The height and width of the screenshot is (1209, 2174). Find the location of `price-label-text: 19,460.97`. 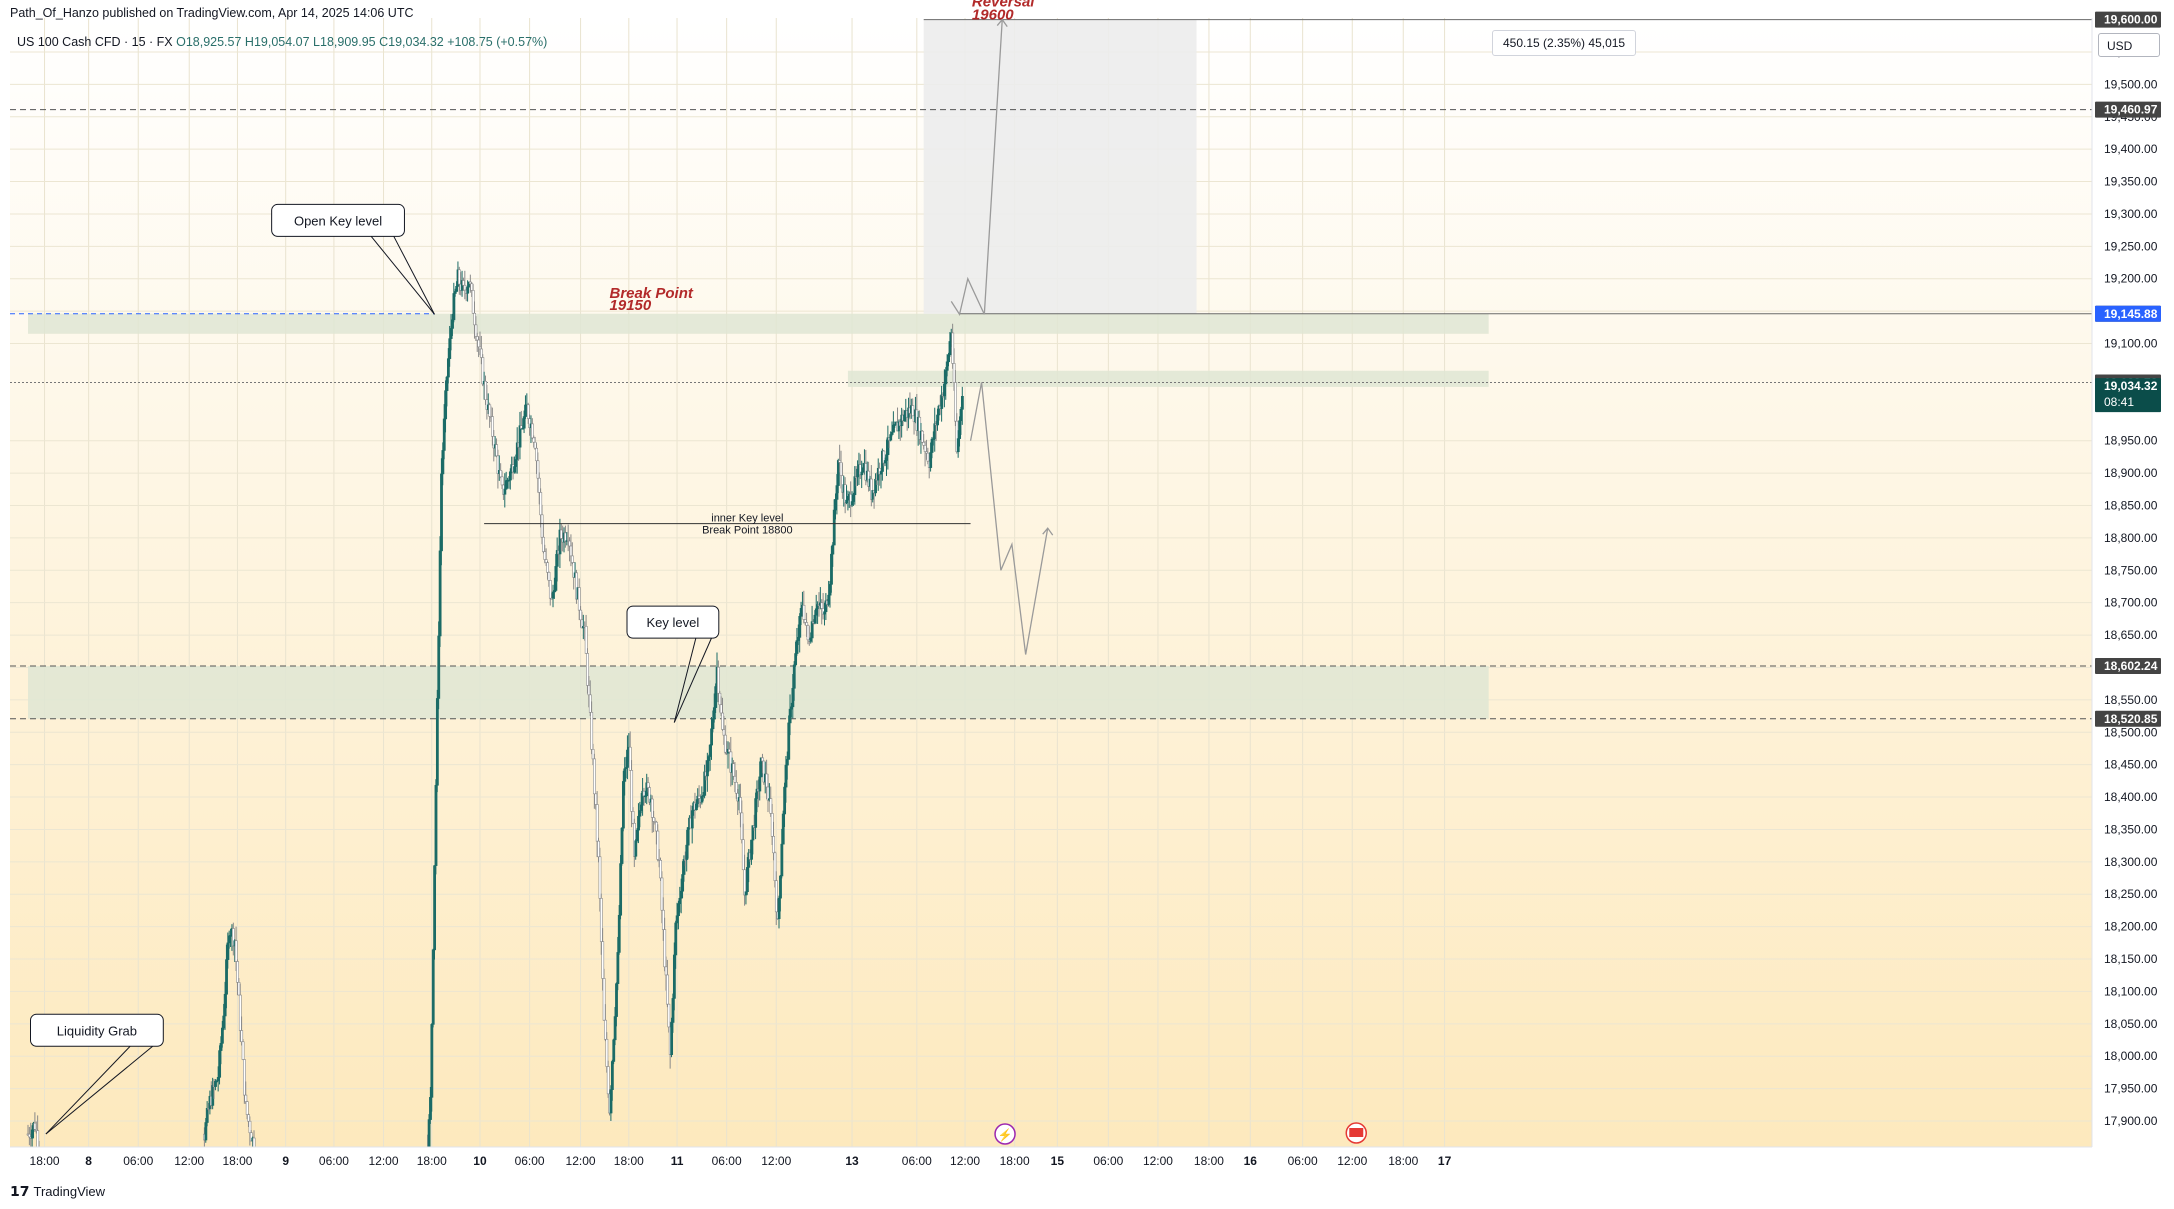

price-label-text: 19,460.97 is located at coordinates (2131, 110).